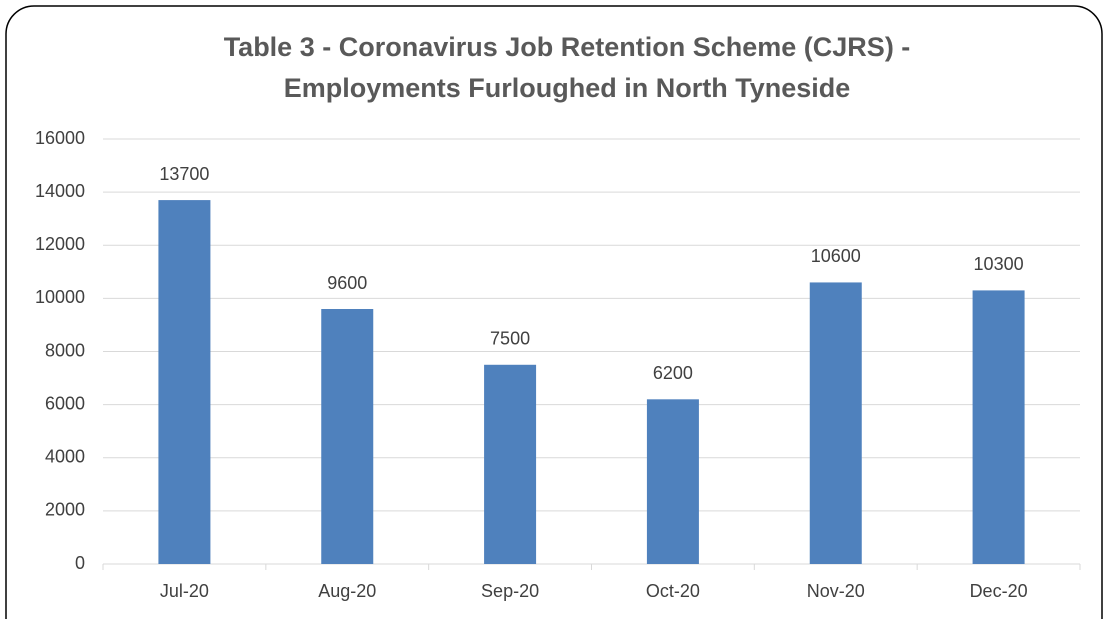 The image size is (1108, 619). Describe the element at coordinates (80, 563) in the screenshot. I see `y-tick-label: 0` at that location.